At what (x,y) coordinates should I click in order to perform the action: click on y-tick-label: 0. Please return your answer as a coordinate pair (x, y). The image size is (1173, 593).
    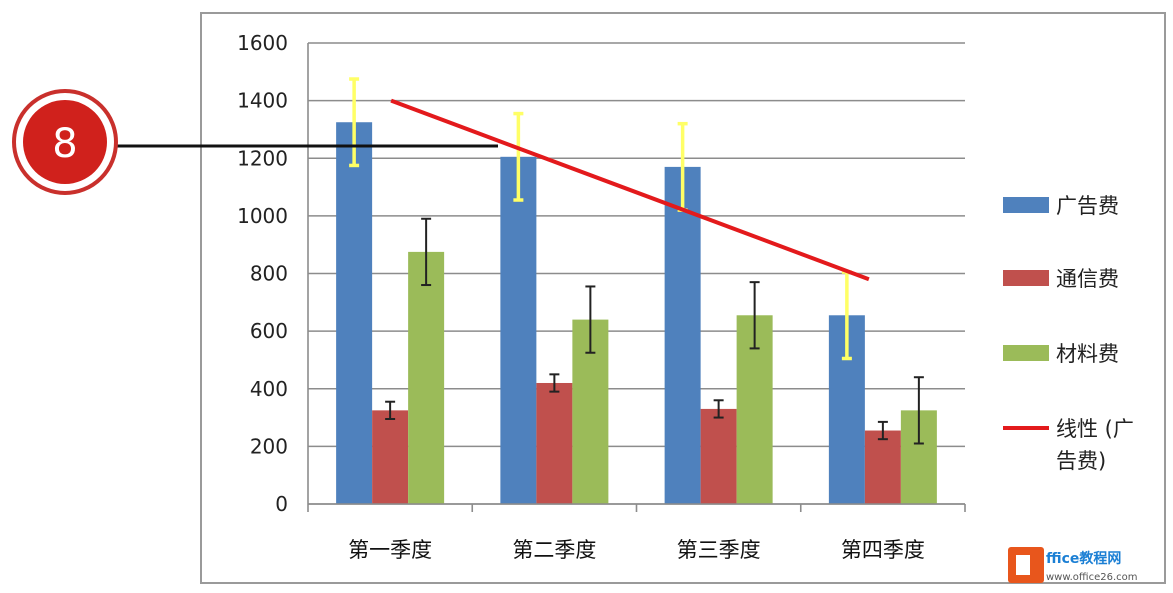
    Looking at the image, I should click on (281, 504).